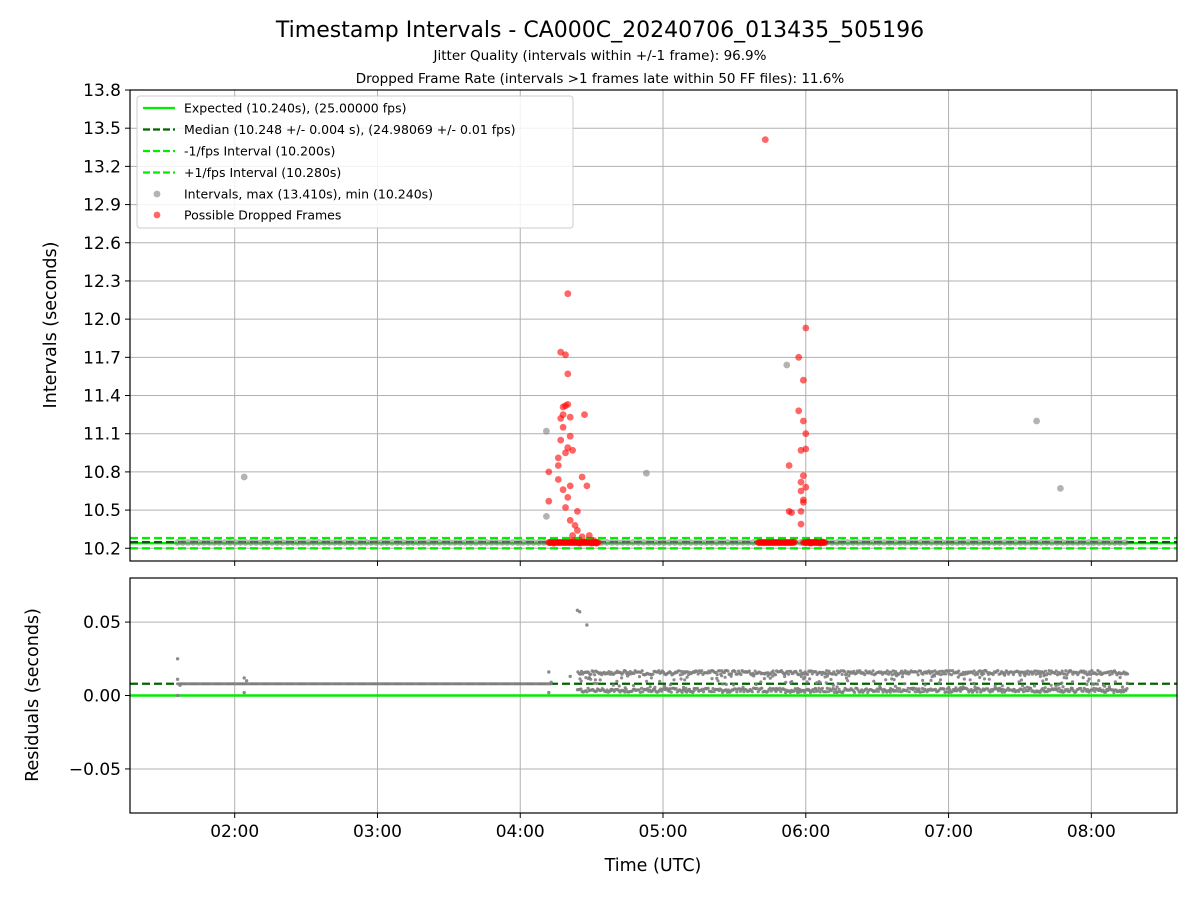 This screenshot has height=900, width=1200. I want to click on intervals-y-tick-label: 11.7, so click(102, 358).